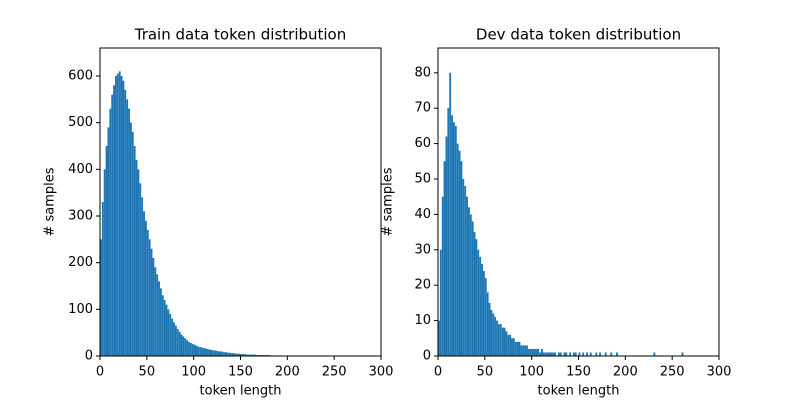 The image size is (800, 400). Describe the element at coordinates (80, 76) in the screenshot. I see `y-tick-label: 600` at that location.